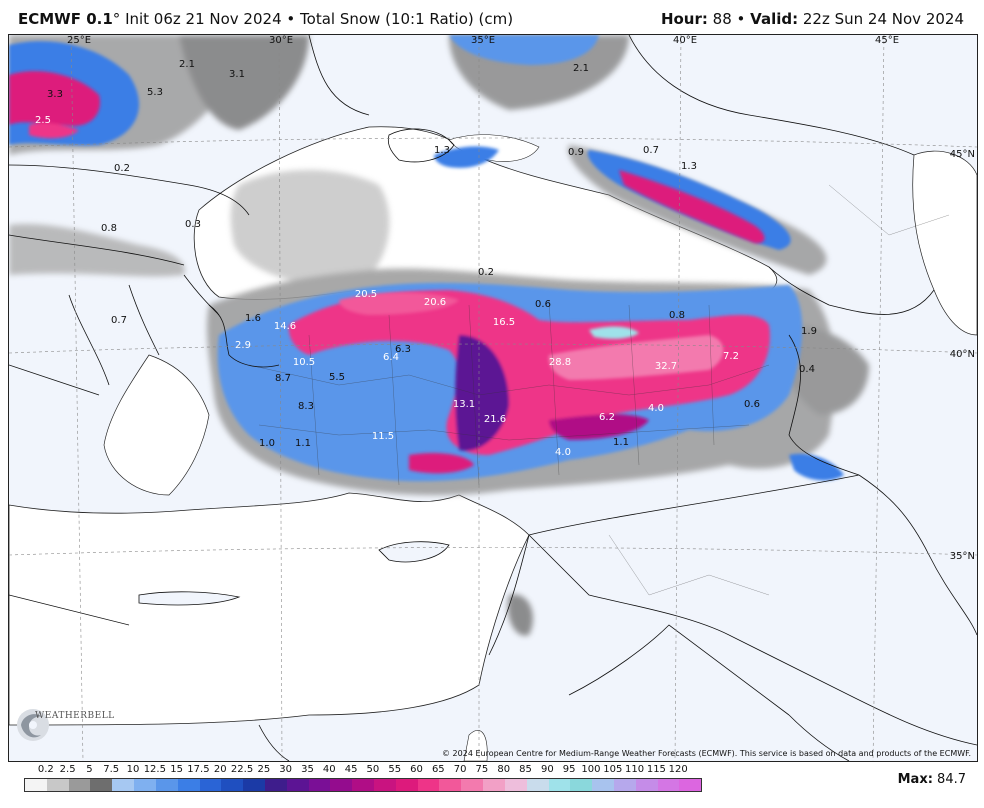 The width and height of the screenshot is (984, 808). Describe the element at coordinates (366, 294) in the screenshot. I see `snow-value: 20.5` at that location.